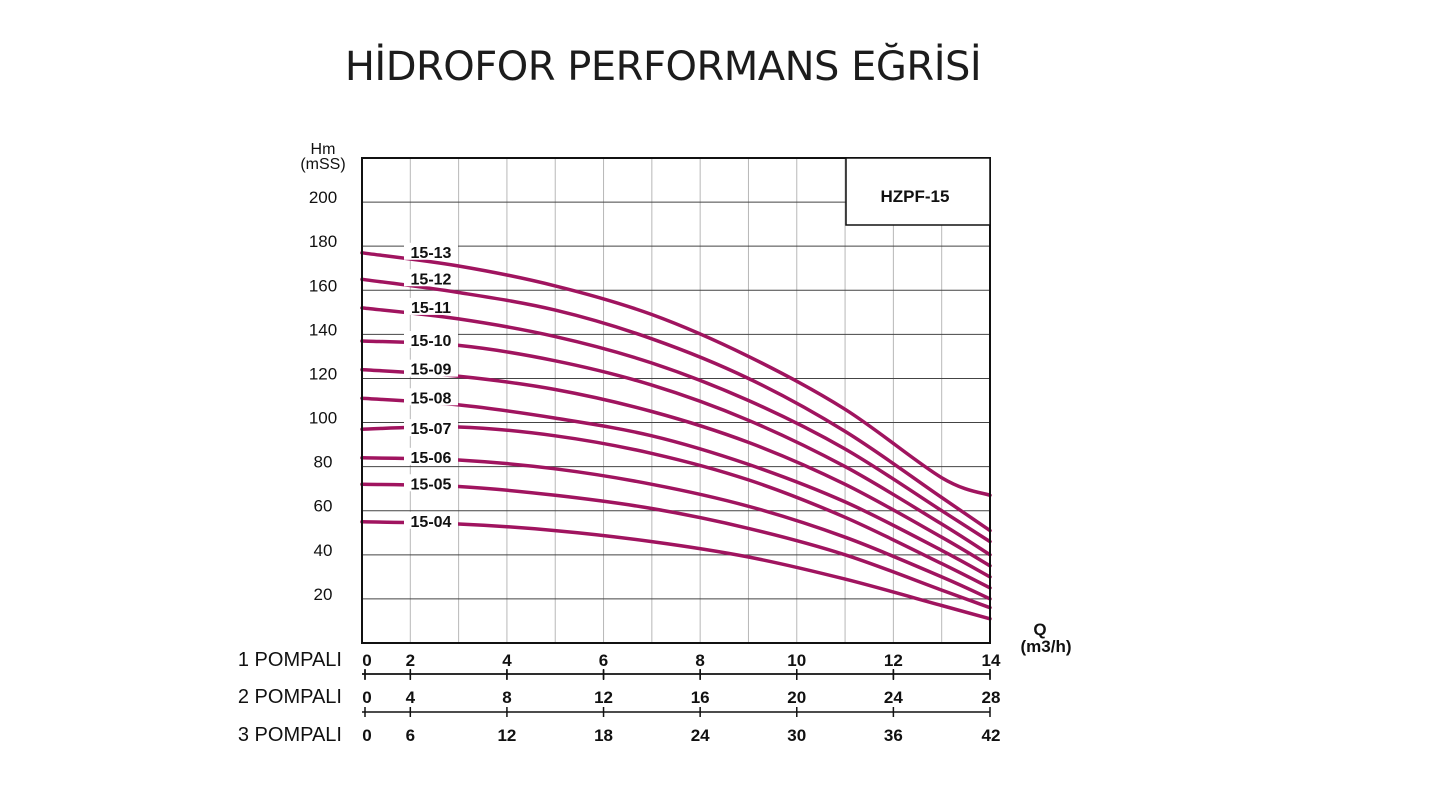 The height and width of the screenshot is (810, 1440). I want to click on x-tick-label: 16, so click(700, 697).